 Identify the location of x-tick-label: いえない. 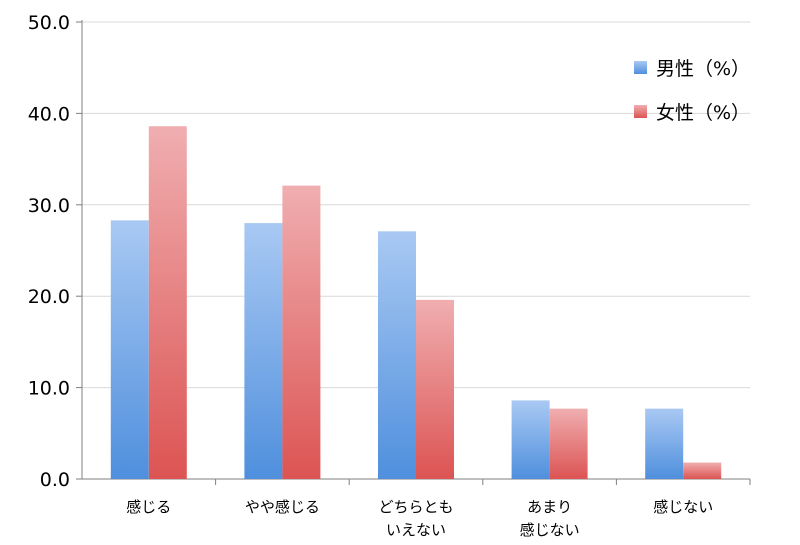
(416, 530).